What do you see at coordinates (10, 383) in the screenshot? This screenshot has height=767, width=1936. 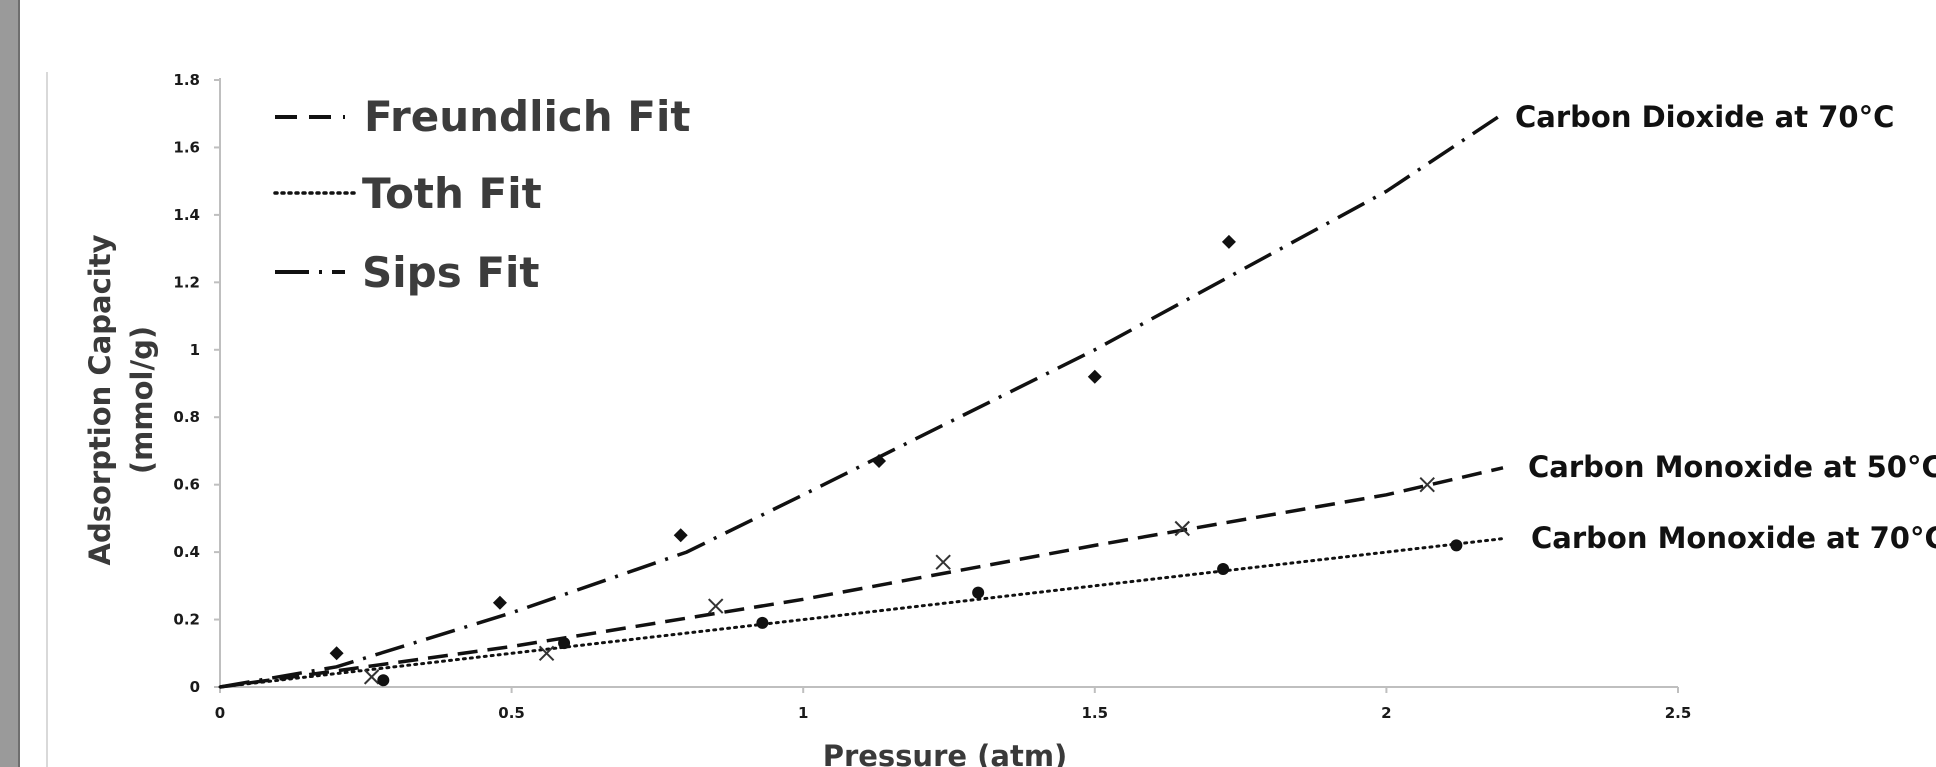 I see `window-left-edge` at bounding box center [10, 383].